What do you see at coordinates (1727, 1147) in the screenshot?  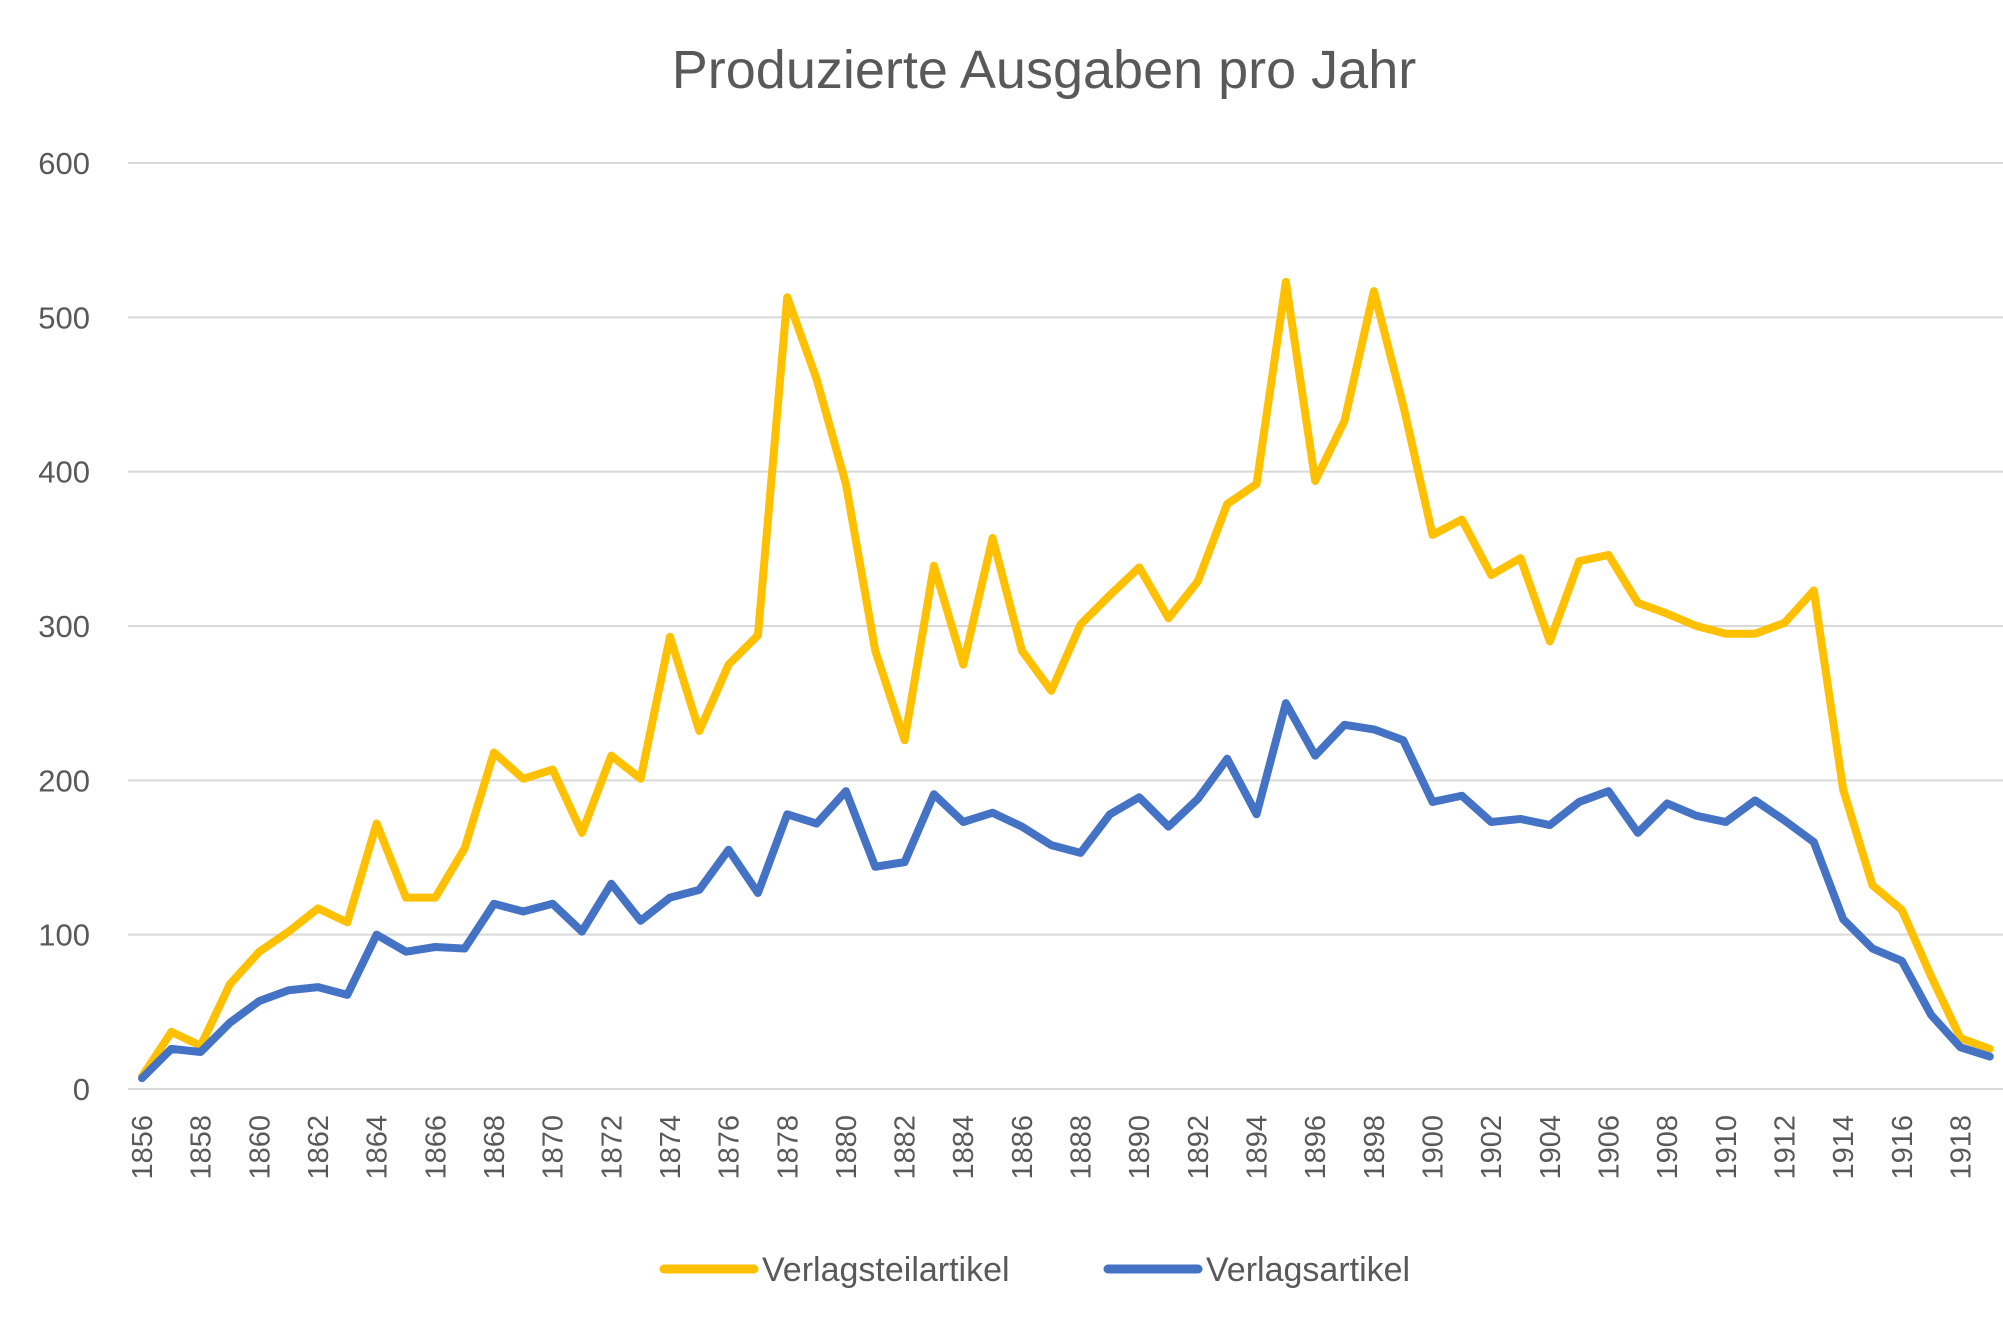 I see `x-tick-label: 1910` at bounding box center [1727, 1147].